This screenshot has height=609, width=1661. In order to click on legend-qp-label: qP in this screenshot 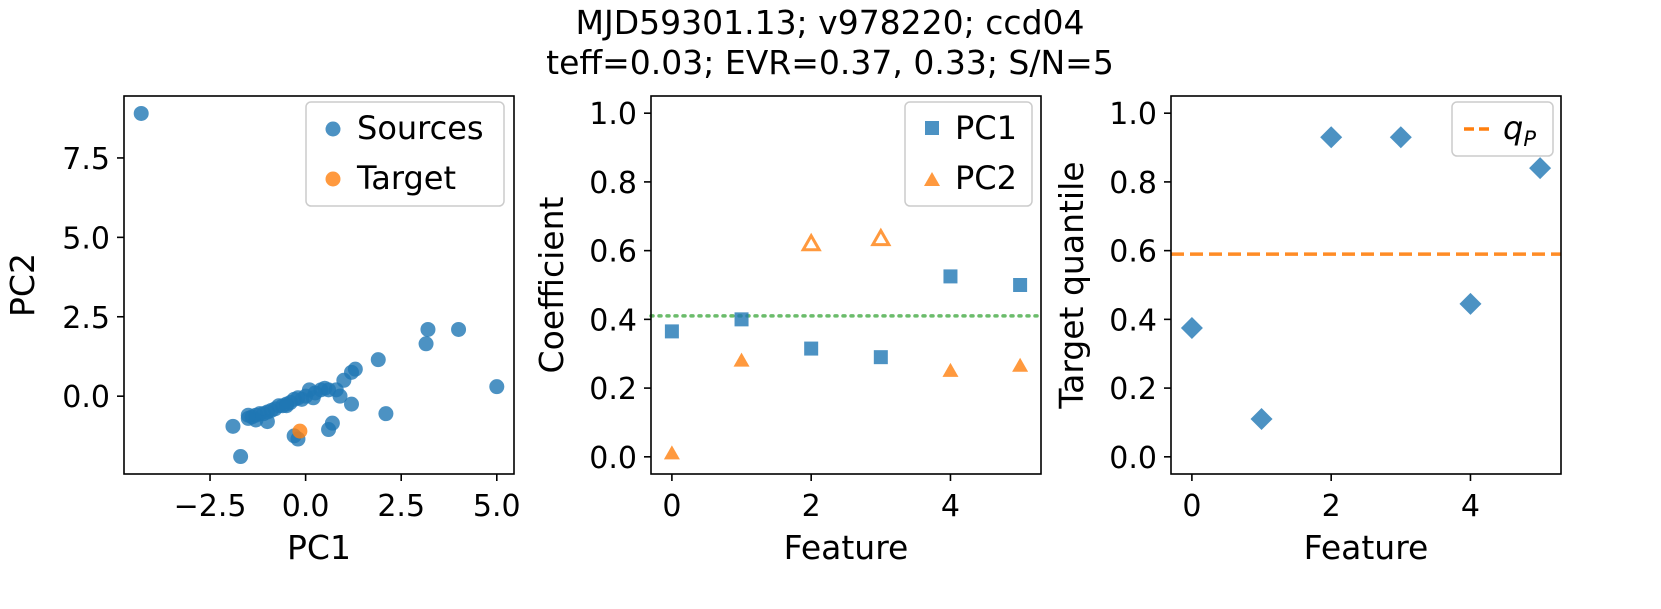, I will do `click(1519, 130)`.